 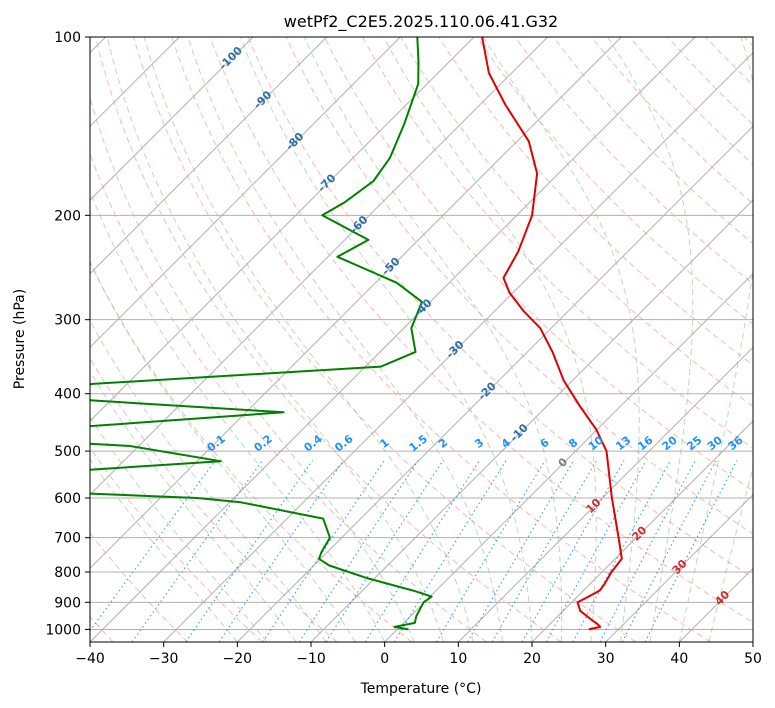 What do you see at coordinates (90, 659) in the screenshot?
I see `x-tick-label: −40` at bounding box center [90, 659].